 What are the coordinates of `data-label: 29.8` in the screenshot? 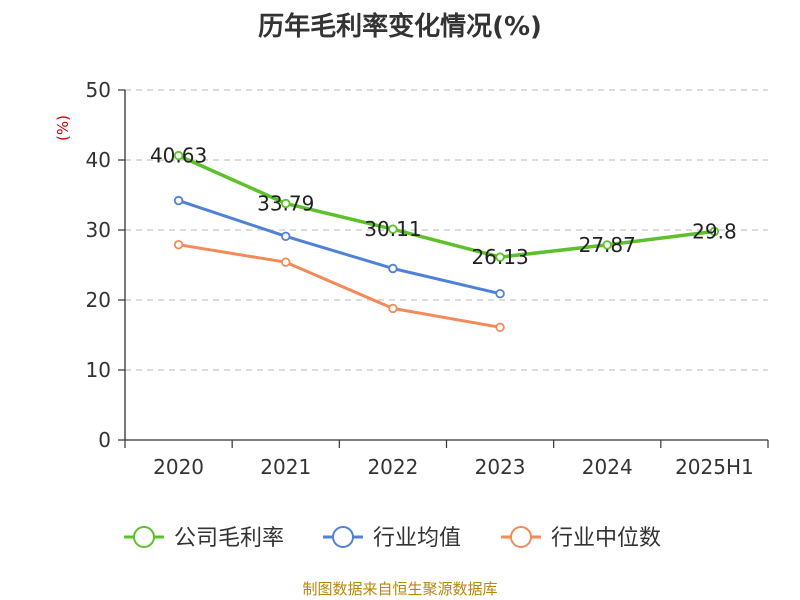 It's located at (714, 231).